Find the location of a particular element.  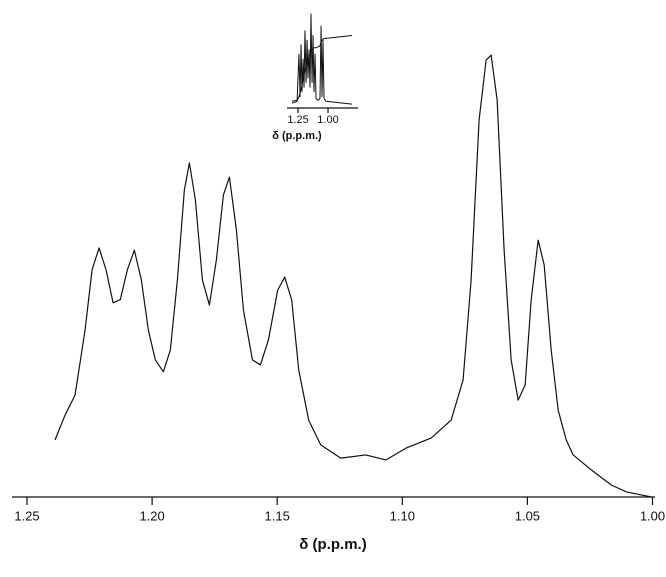

x-tick-label: 1.10 is located at coordinates (402, 515).